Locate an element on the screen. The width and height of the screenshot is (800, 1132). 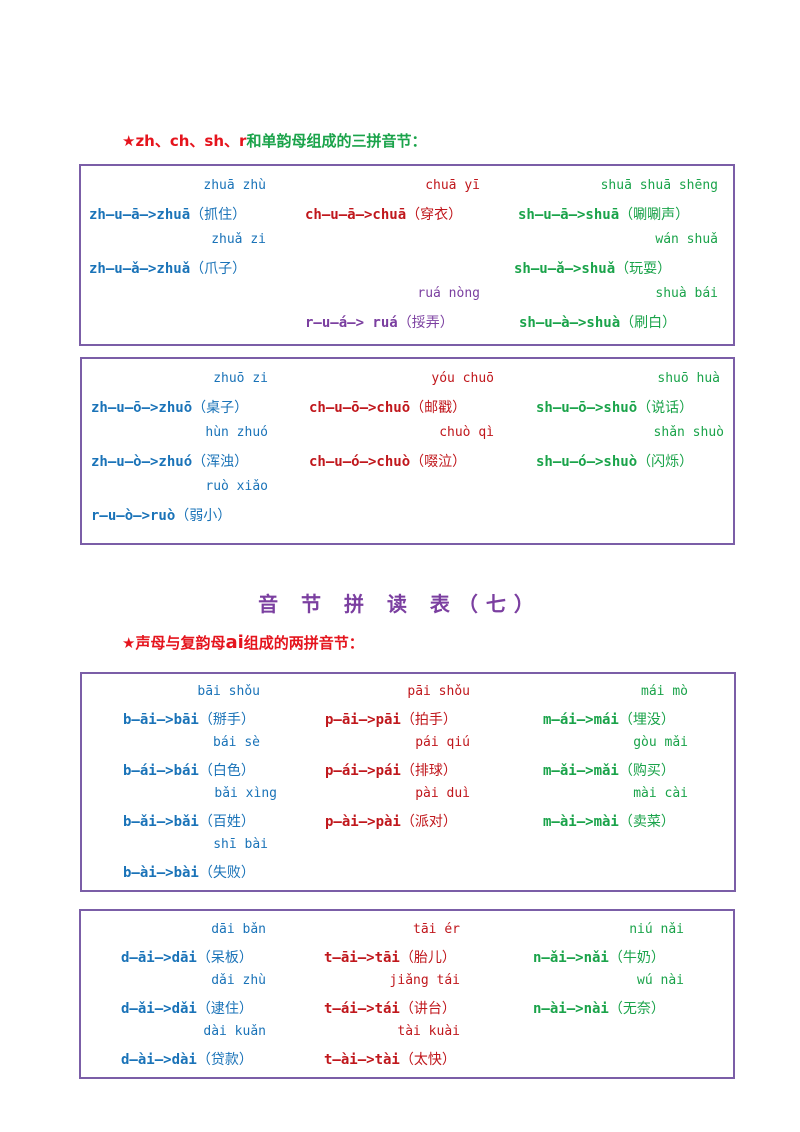
pinyin-label: zhuō zi is located at coordinates (240, 378).